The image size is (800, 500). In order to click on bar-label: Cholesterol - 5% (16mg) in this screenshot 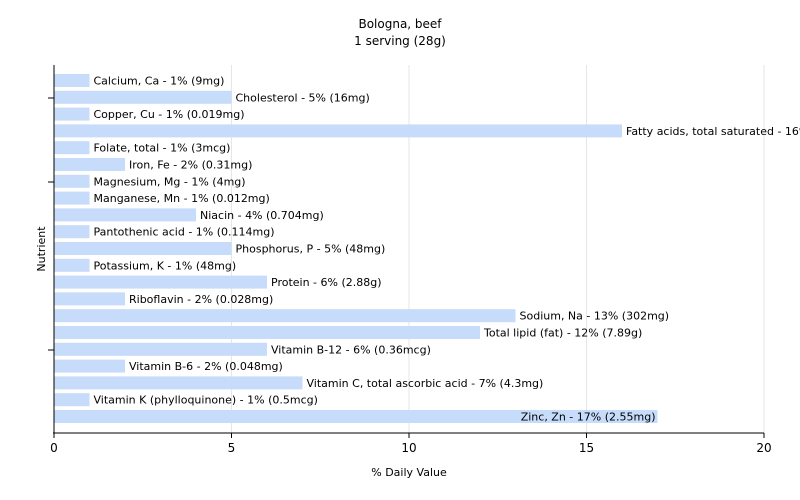, I will do `click(303, 97)`.